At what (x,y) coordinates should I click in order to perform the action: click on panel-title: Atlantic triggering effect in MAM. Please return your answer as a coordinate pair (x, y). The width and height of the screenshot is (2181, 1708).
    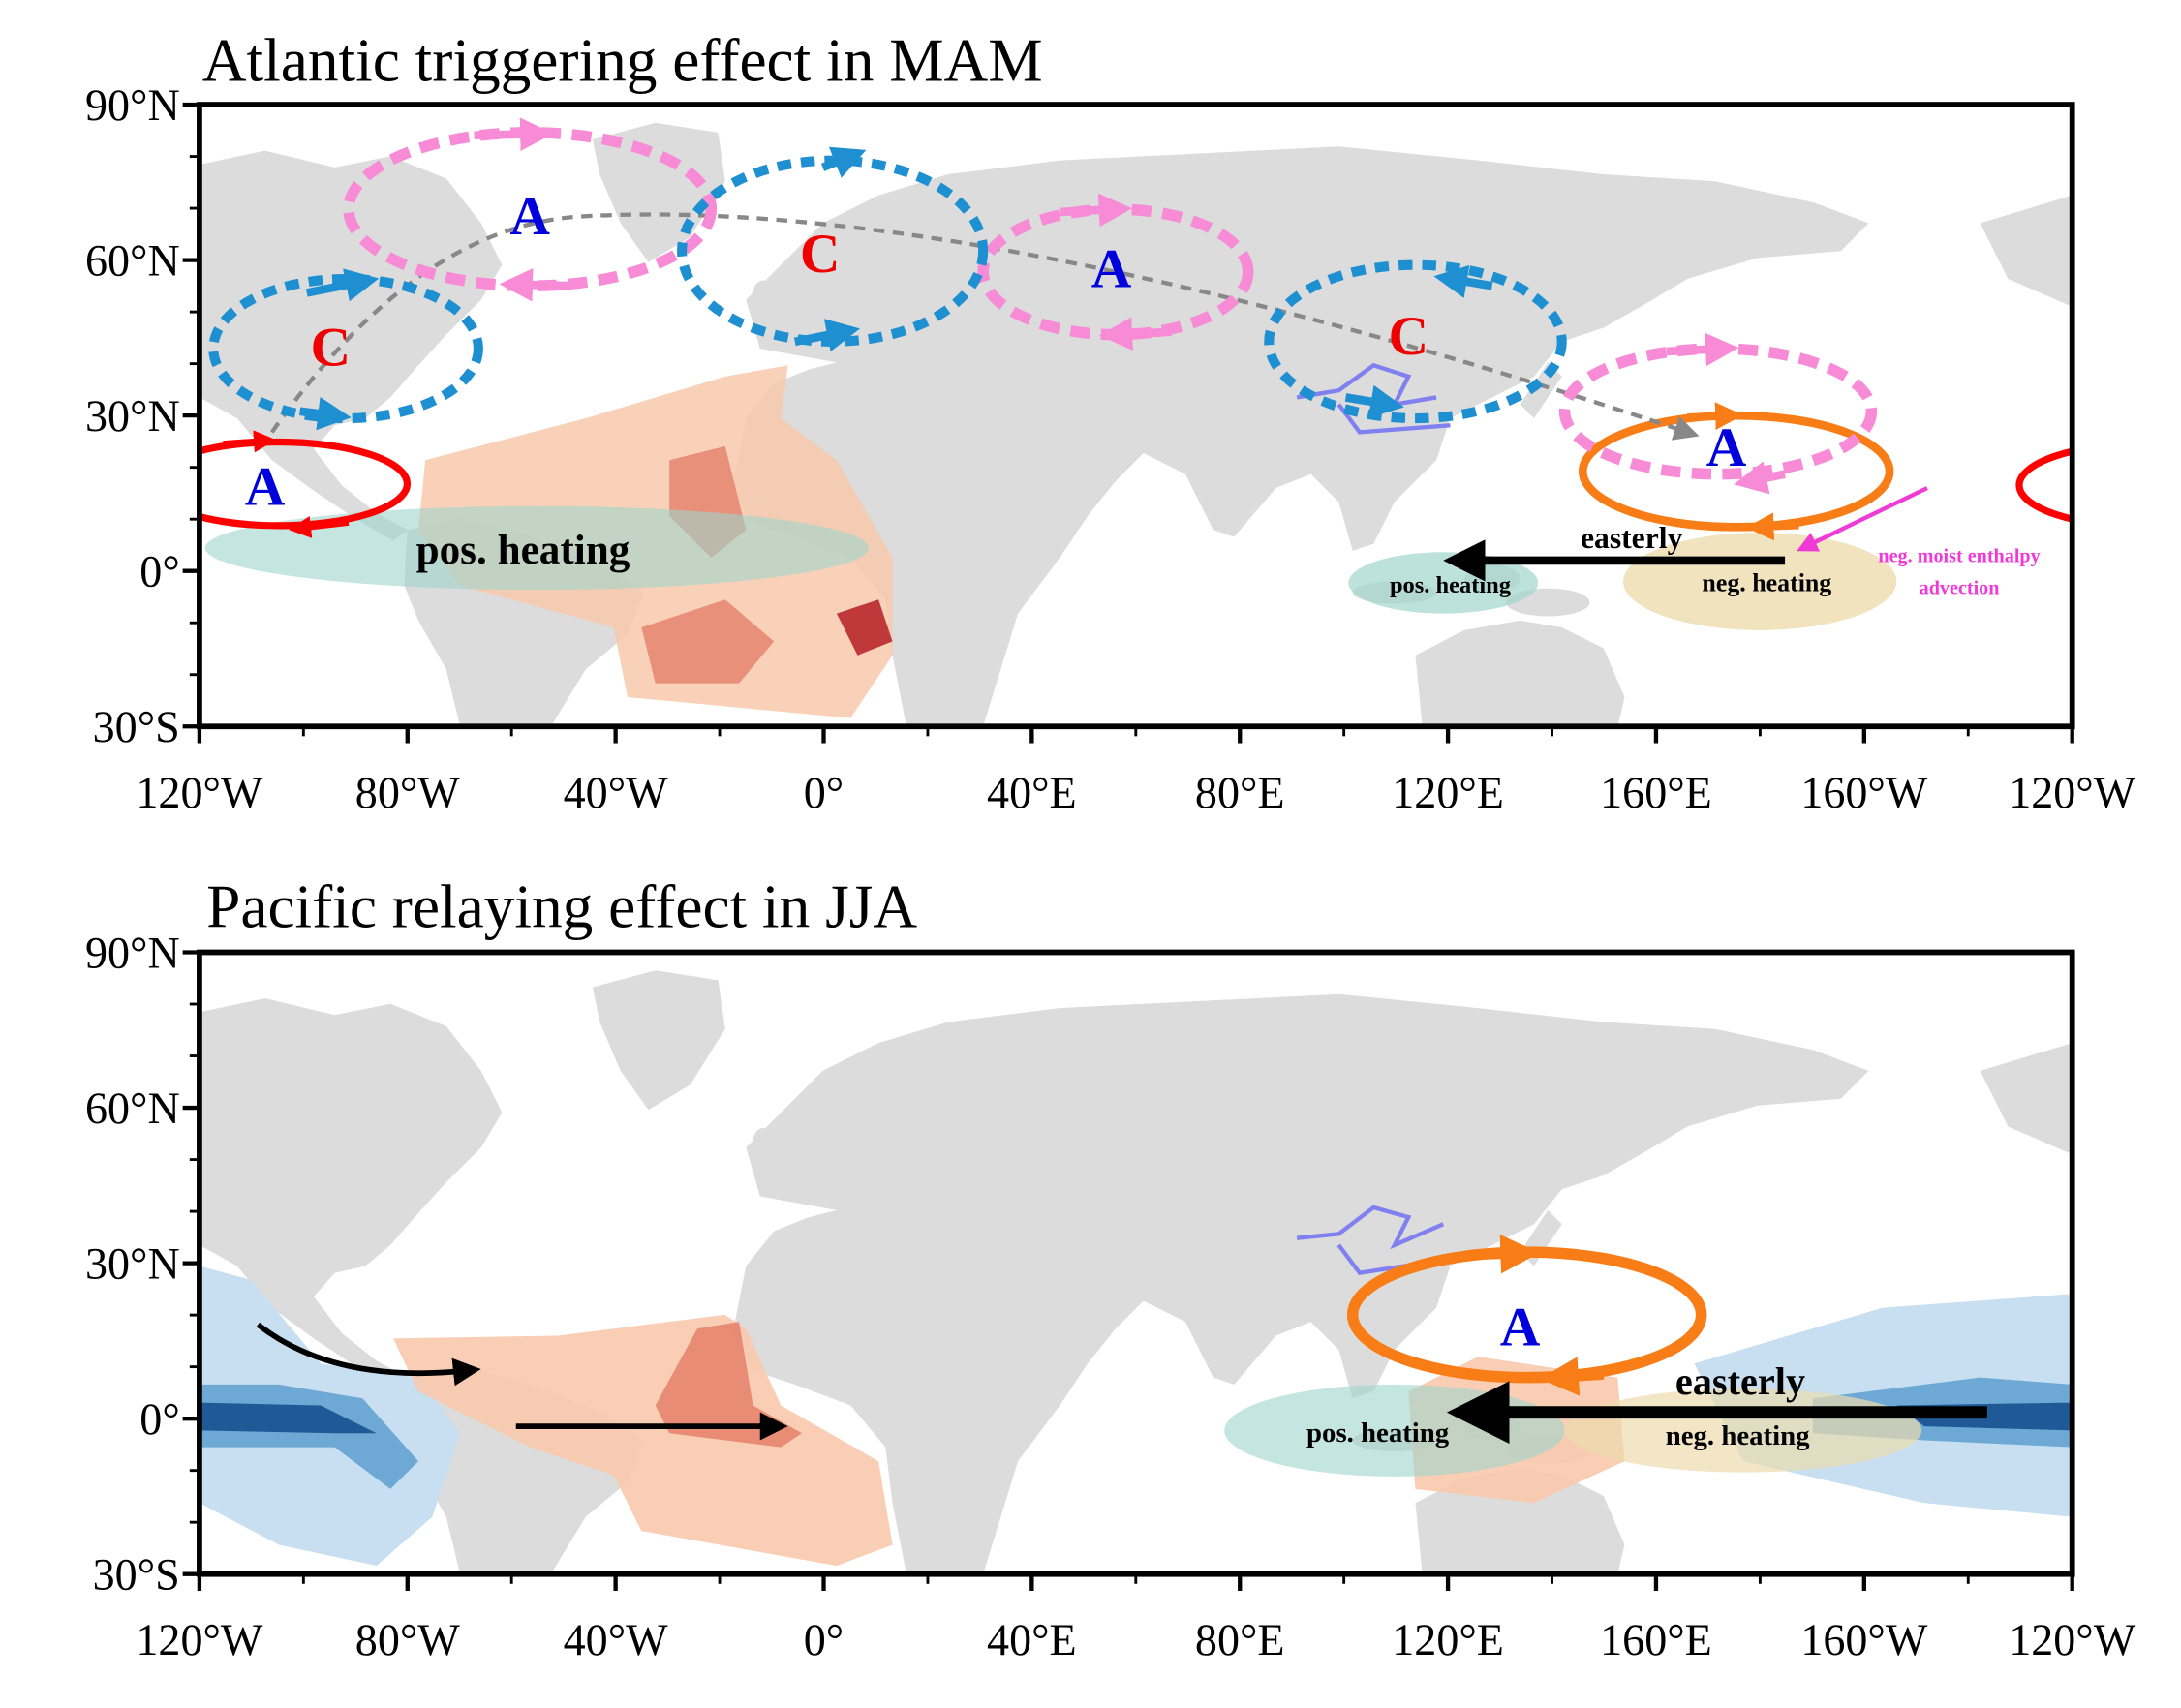
    Looking at the image, I should click on (622, 61).